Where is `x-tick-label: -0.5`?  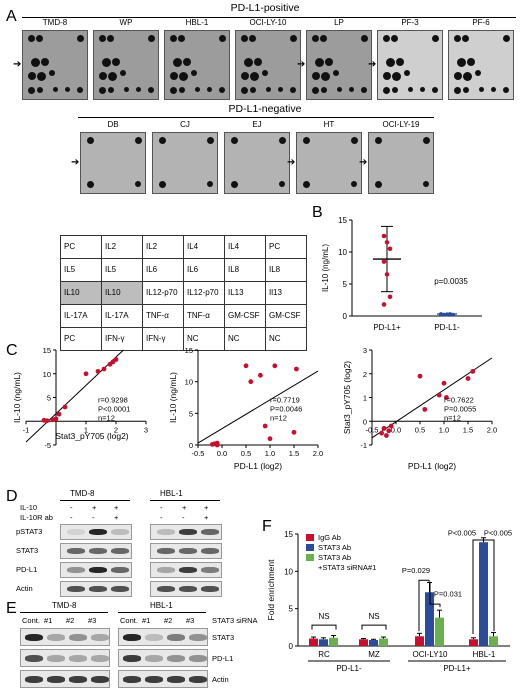
x-tick-label: -0.5 is located at coordinates (372, 429).